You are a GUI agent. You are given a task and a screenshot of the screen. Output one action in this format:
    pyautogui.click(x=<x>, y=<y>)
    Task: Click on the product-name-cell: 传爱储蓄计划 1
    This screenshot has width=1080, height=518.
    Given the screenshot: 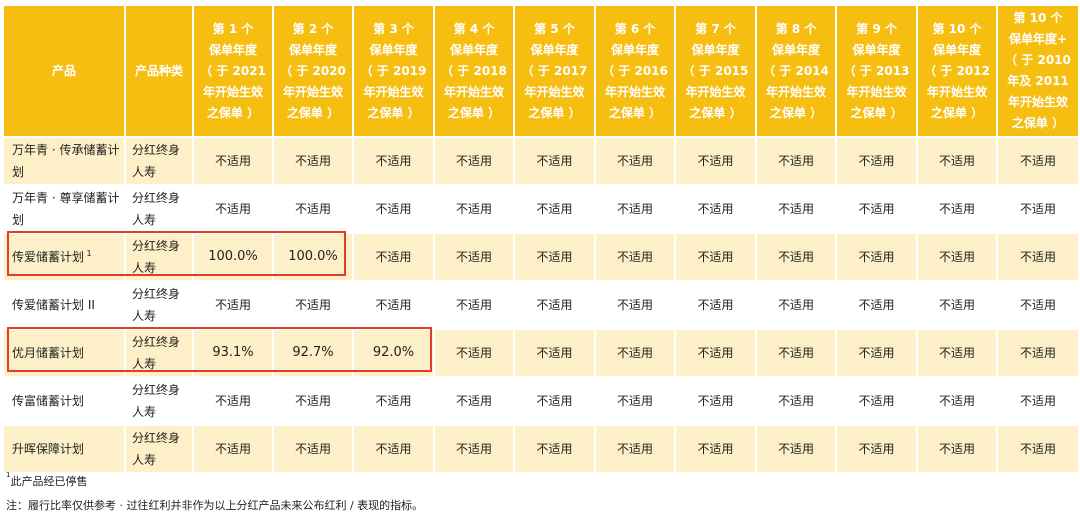 What is the action you would take?
    pyautogui.click(x=64, y=257)
    